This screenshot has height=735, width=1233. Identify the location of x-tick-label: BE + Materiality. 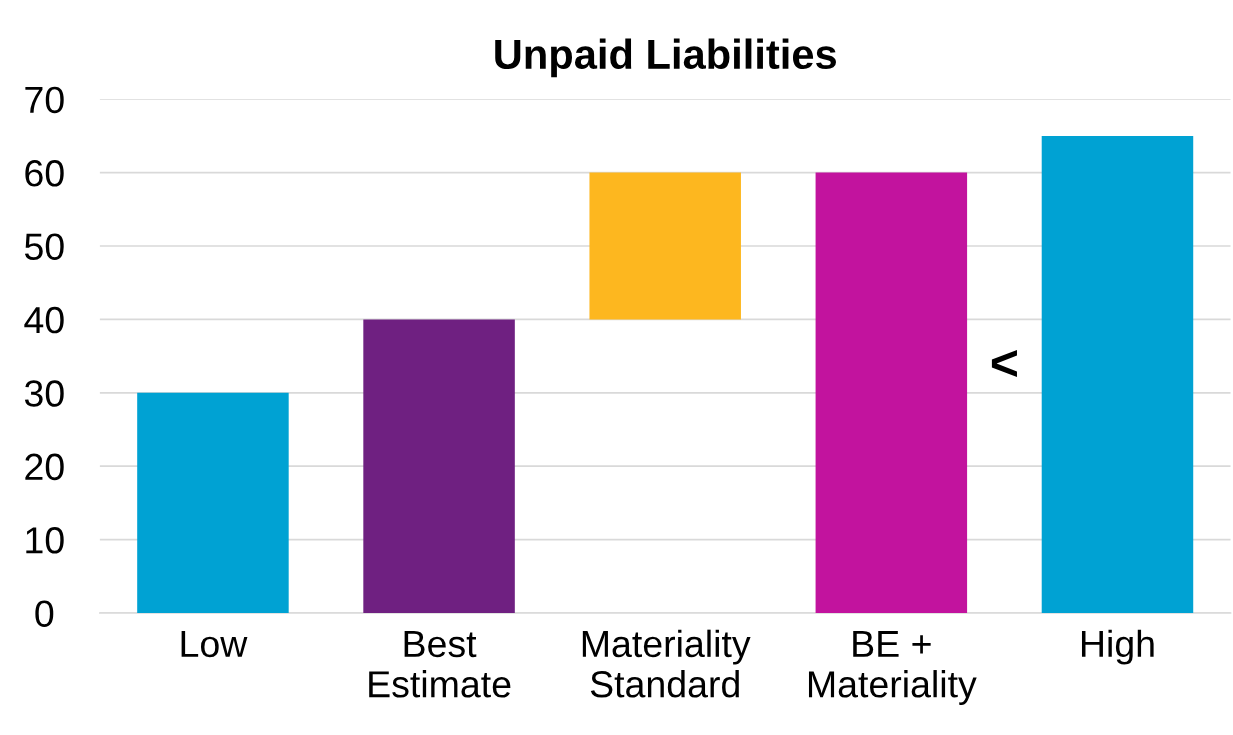
(892, 668).